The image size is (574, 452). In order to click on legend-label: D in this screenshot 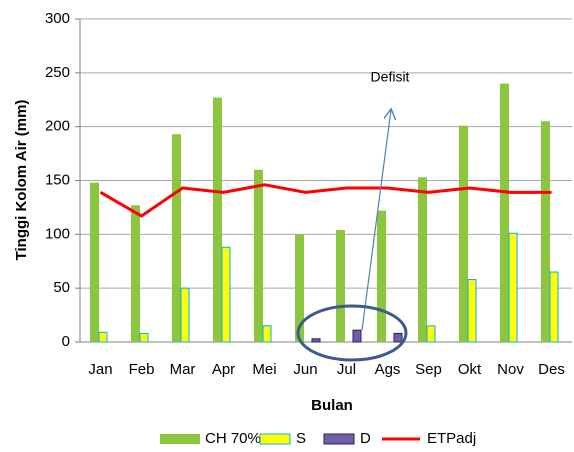, I will do `click(365, 438)`.